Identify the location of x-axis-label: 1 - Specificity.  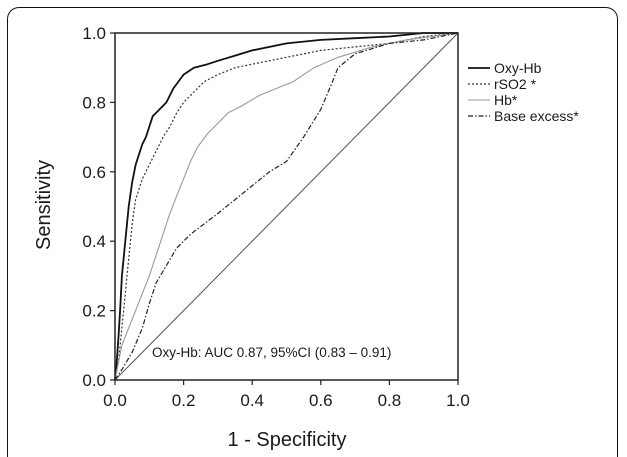
(287, 440).